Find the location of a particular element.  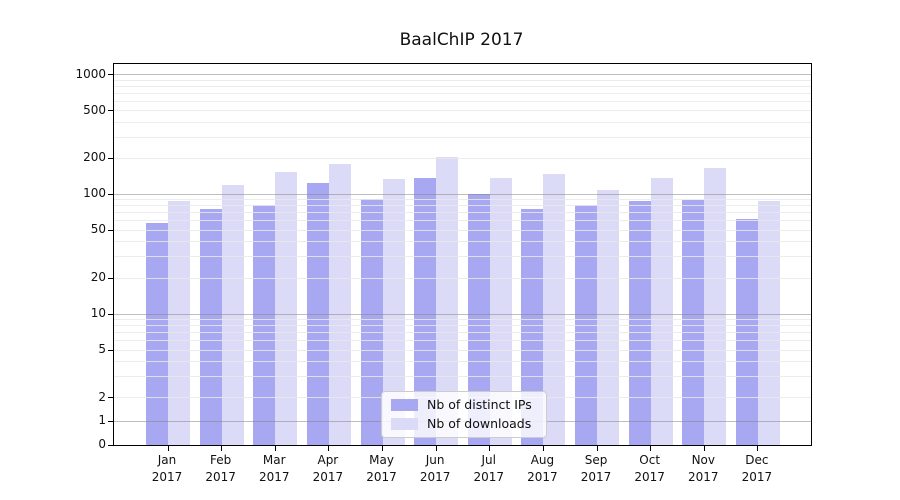

y-tick-label: 100 is located at coordinates (94, 193).